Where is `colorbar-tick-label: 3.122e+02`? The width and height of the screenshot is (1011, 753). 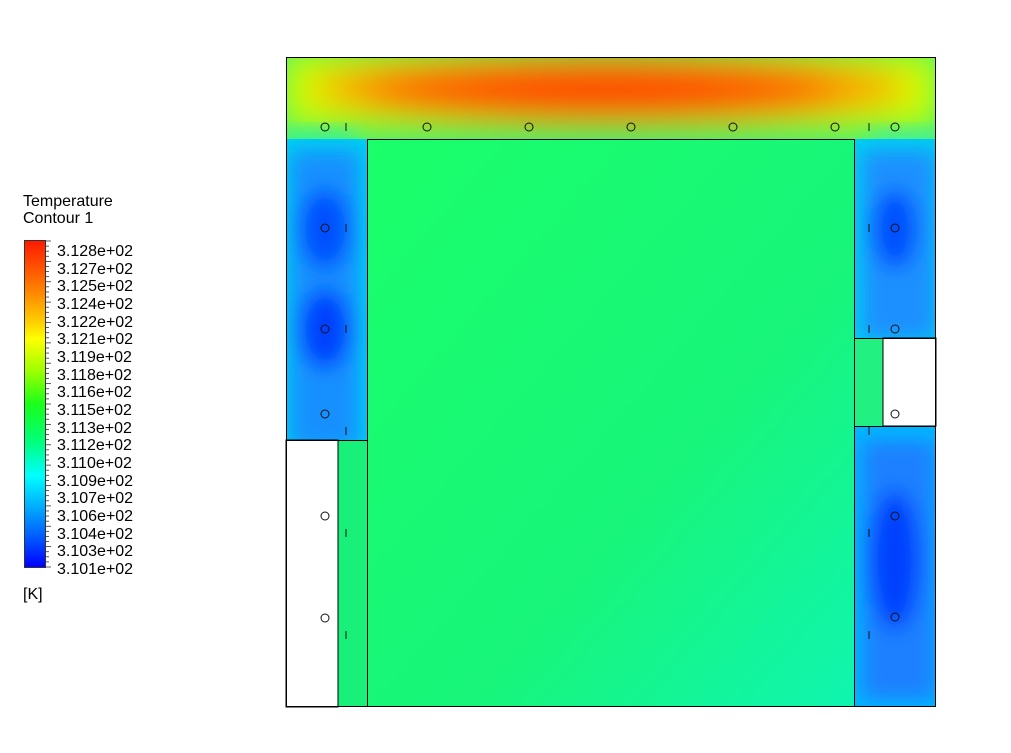
colorbar-tick-label: 3.122e+02 is located at coordinates (95, 322).